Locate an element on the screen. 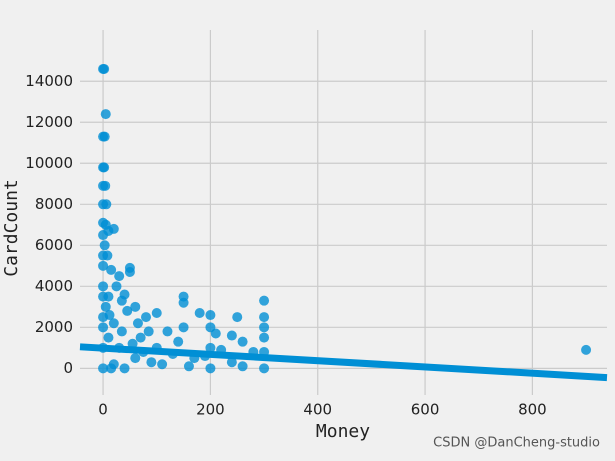 Image resolution: width=615 pixels, height=461 pixels. y-tick-label: 8000 is located at coordinates (54, 204).